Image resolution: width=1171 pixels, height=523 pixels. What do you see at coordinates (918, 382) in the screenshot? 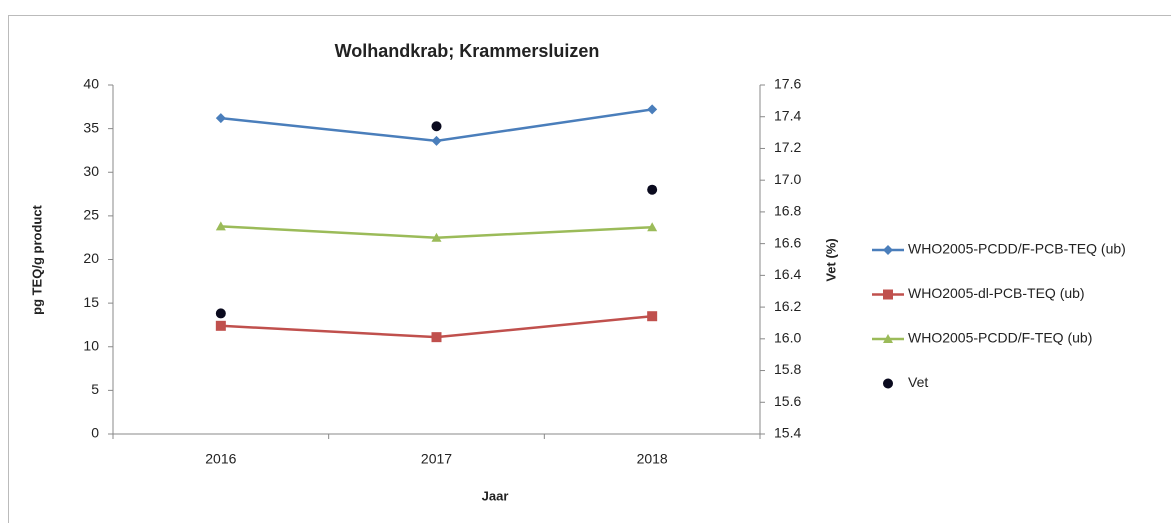
I see `legend-label: Vet` at bounding box center [918, 382].